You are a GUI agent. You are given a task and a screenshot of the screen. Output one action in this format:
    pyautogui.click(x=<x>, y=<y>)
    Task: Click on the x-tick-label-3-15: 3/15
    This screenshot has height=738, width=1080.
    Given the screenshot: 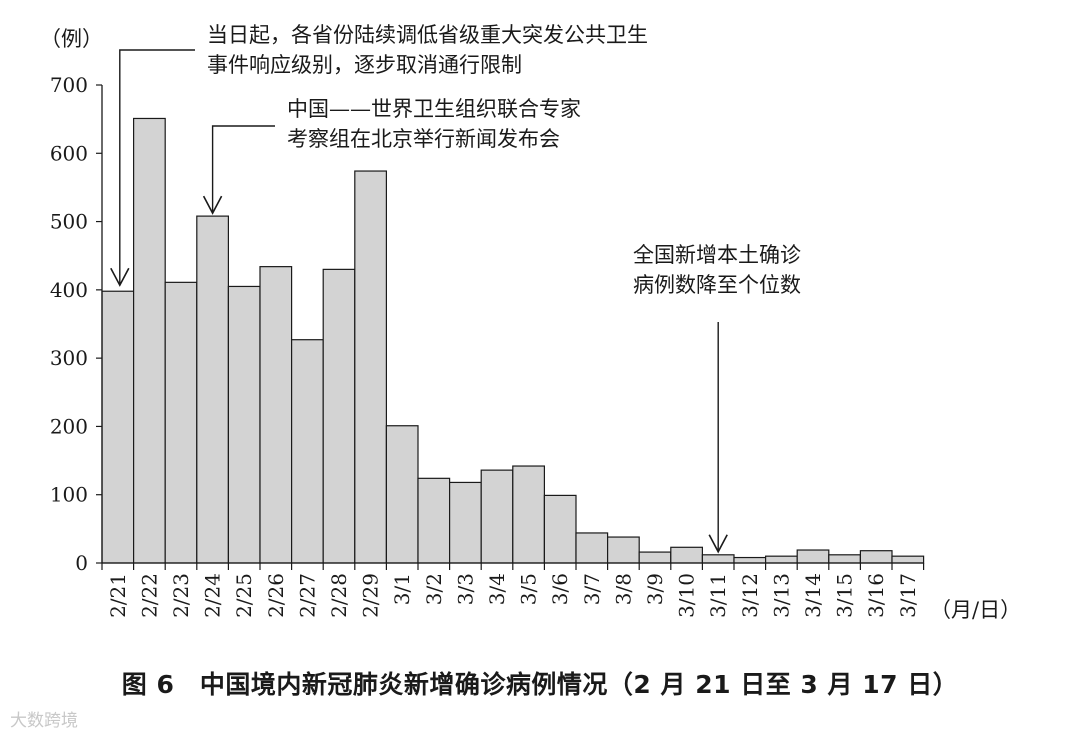 What is the action you would take?
    pyautogui.click(x=845, y=595)
    